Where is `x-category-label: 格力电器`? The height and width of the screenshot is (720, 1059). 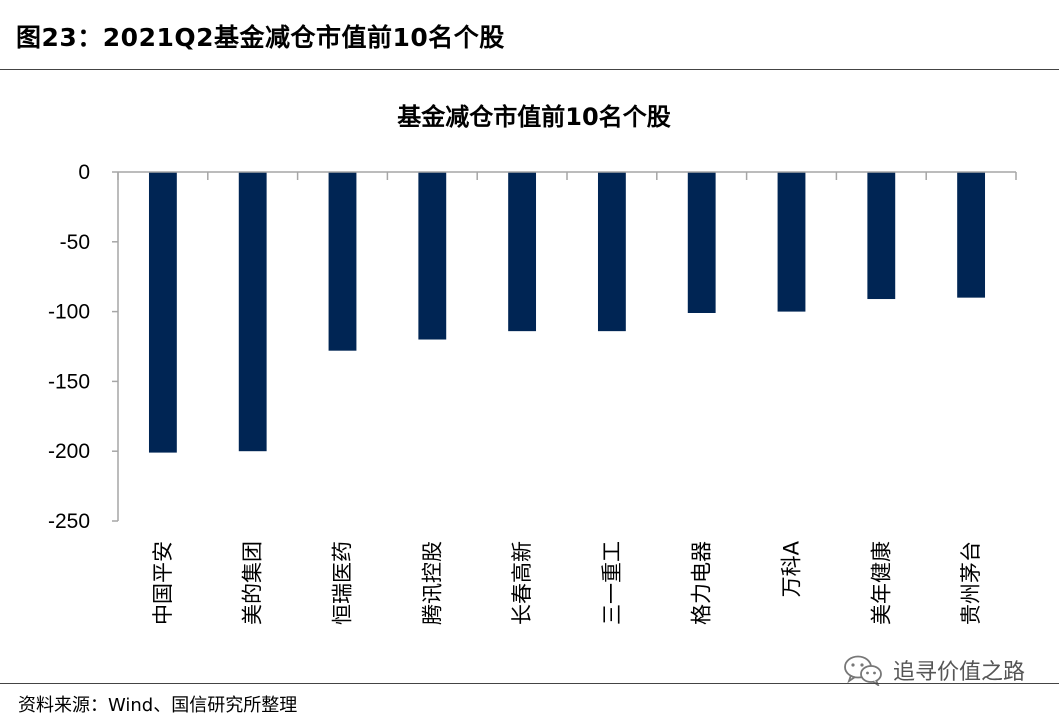
x-category-label: 格力电器 is located at coordinates (702, 583).